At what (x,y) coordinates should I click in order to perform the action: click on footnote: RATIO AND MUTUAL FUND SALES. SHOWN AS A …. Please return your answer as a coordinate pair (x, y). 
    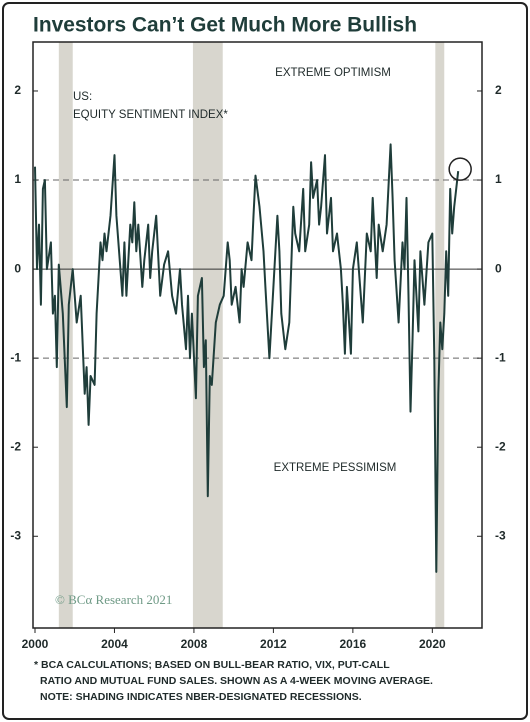
    Looking at the image, I should click on (236, 681).